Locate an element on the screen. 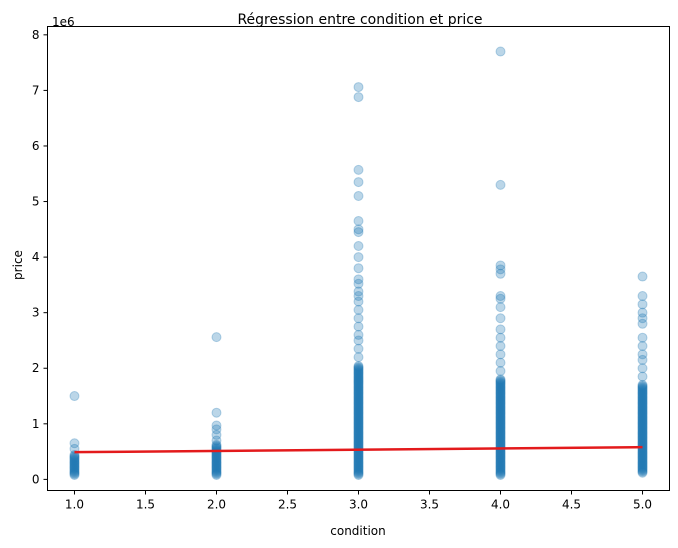  y-tick-label: 2 is located at coordinates (36, 368).